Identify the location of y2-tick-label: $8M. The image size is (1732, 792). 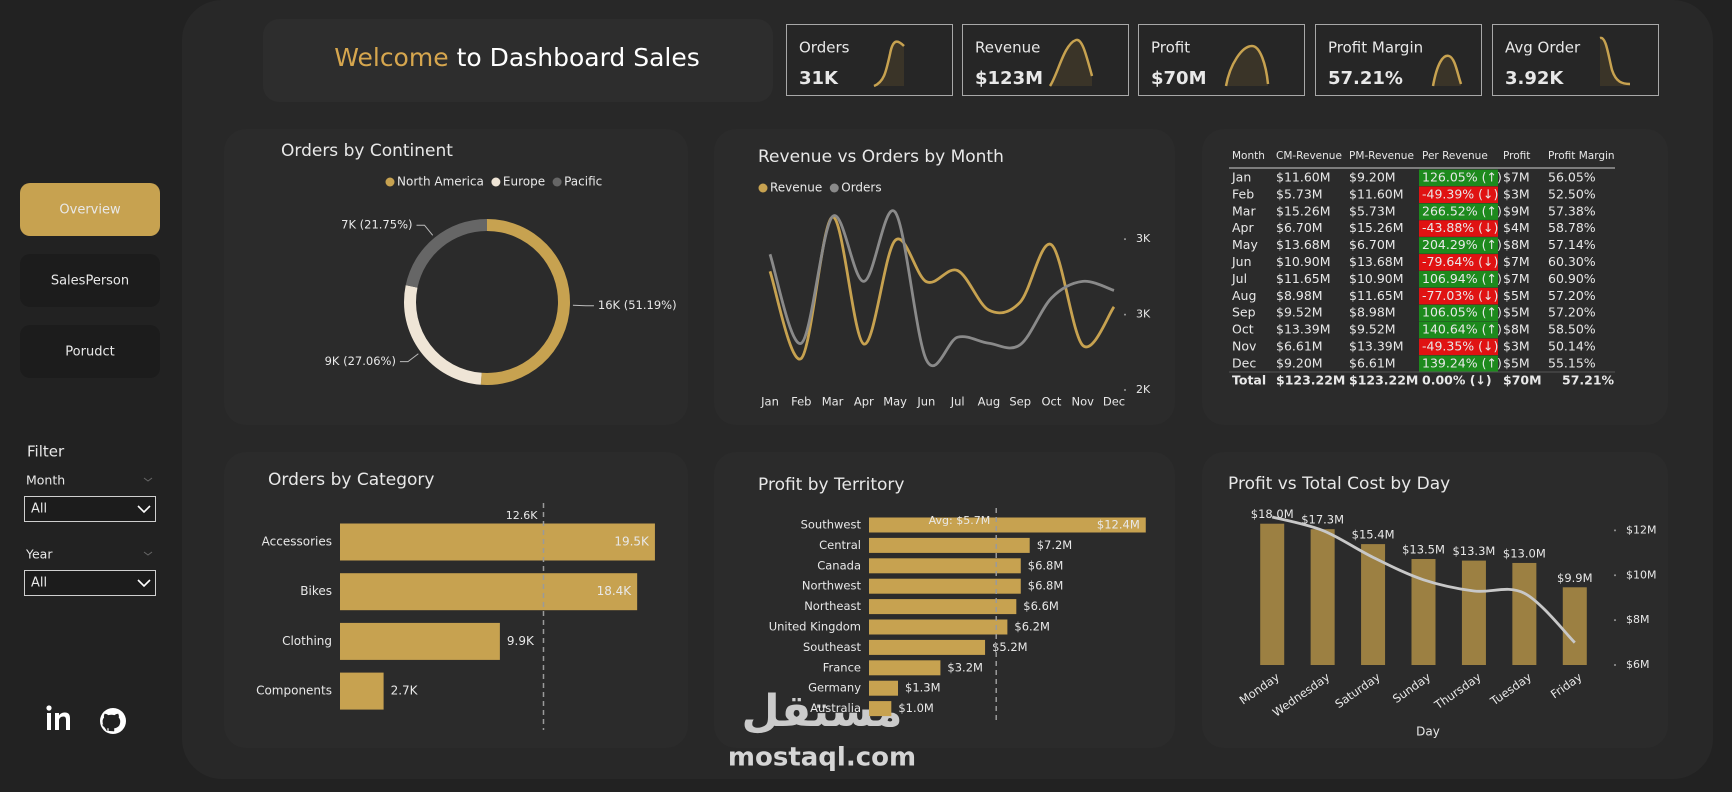
(1638, 619).